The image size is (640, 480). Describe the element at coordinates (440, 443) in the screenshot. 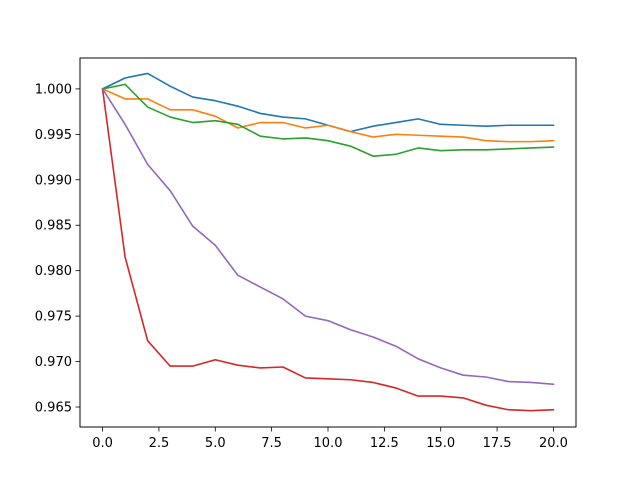

I see `x-tick-label: 15.0` at that location.